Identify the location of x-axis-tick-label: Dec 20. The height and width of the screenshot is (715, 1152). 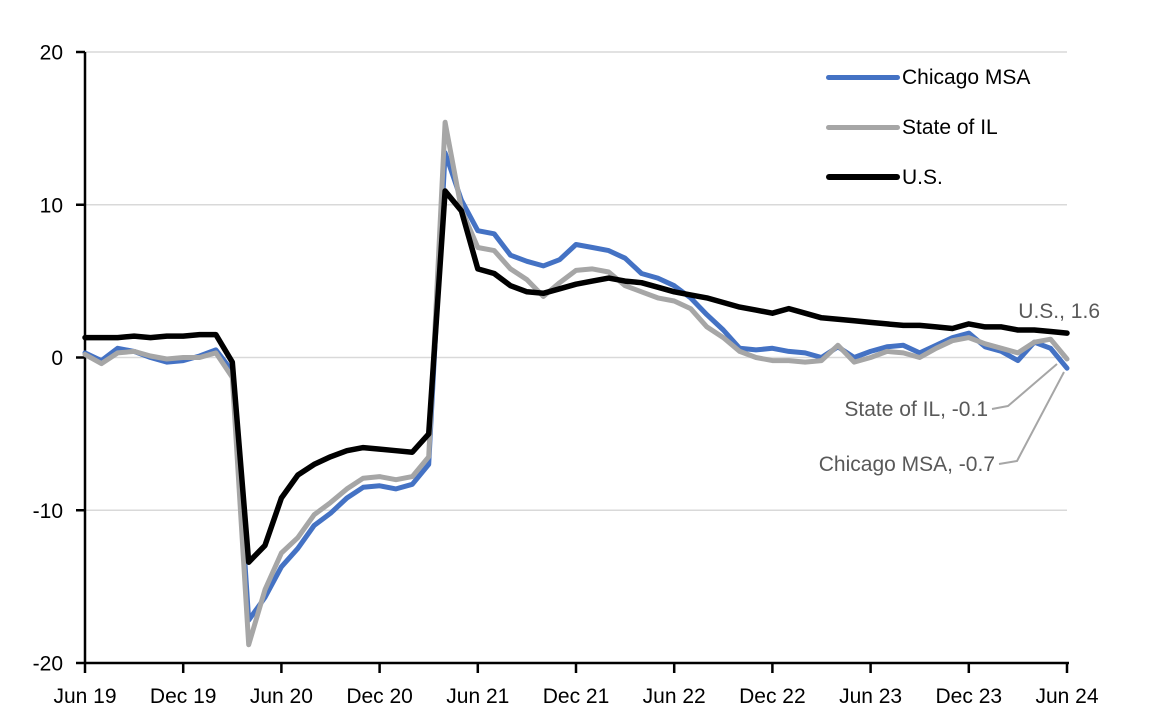
(379, 696).